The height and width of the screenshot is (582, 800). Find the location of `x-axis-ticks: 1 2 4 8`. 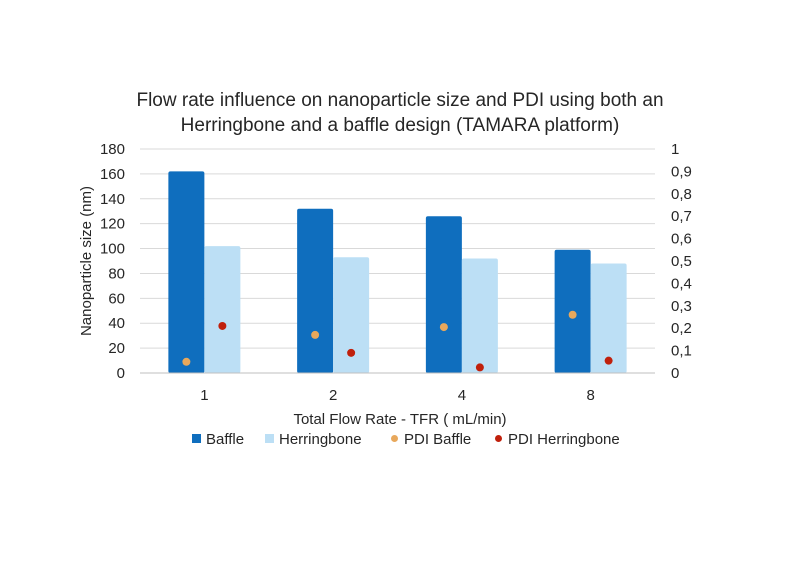

x-axis-ticks: 1 2 4 8 is located at coordinates (397, 395).